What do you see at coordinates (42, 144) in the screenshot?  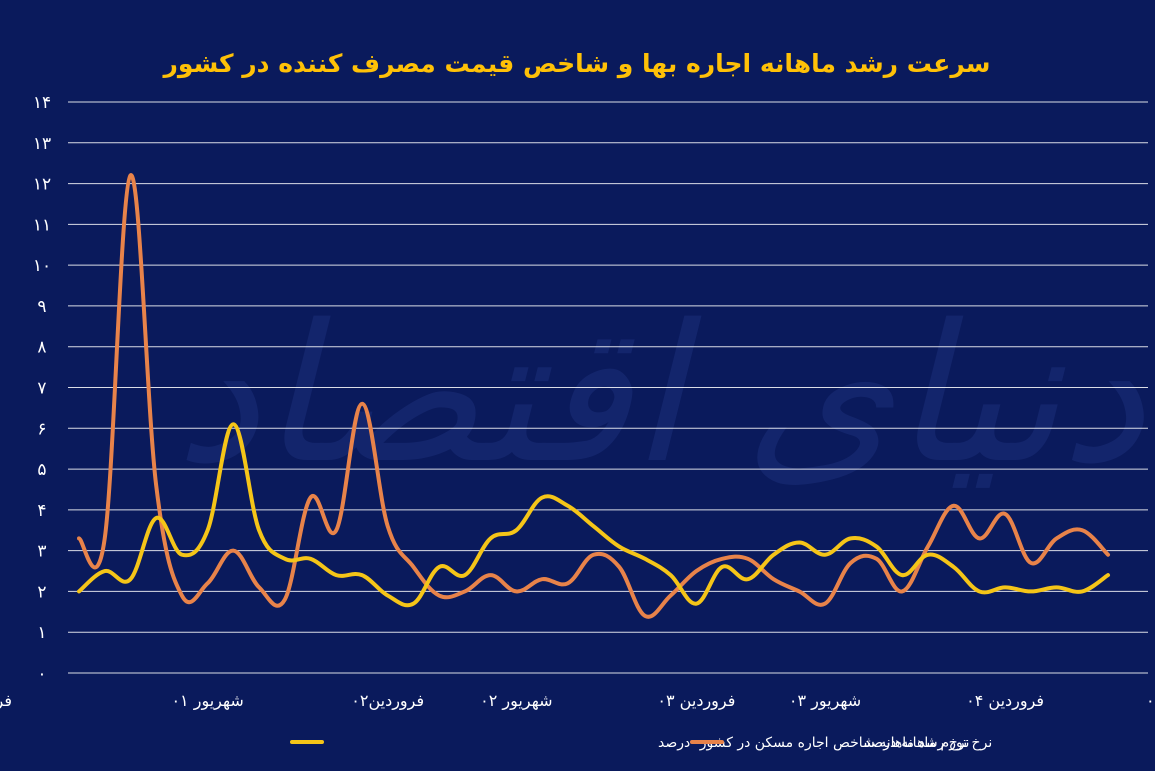 I see `y-tick-label: ۱۳` at bounding box center [42, 144].